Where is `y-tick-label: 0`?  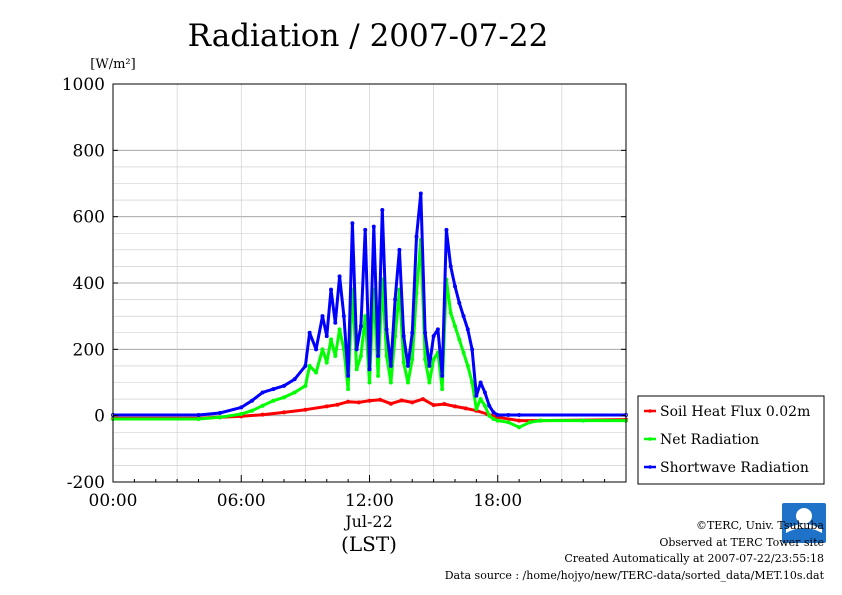 y-tick-label: 0 is located at coordinates (99, 417).